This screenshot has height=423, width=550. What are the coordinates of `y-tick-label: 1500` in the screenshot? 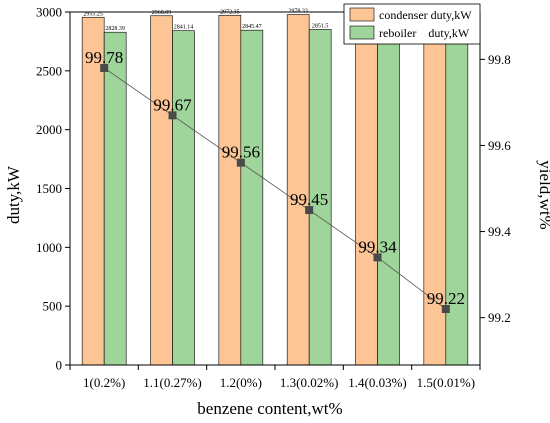 It's located at (49, 188).